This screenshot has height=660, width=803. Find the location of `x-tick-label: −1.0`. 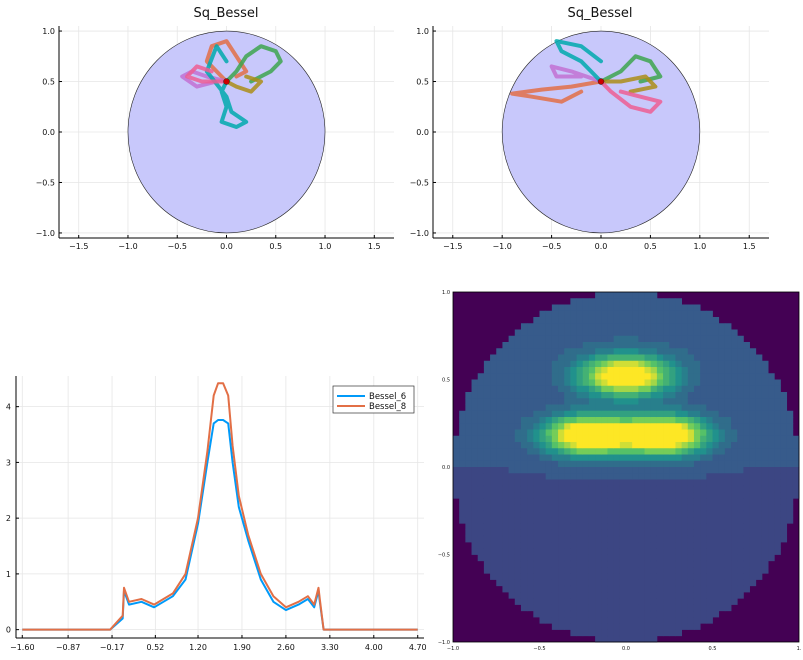

x-tick-label: −1.0 is located at coordinates (453, 649).